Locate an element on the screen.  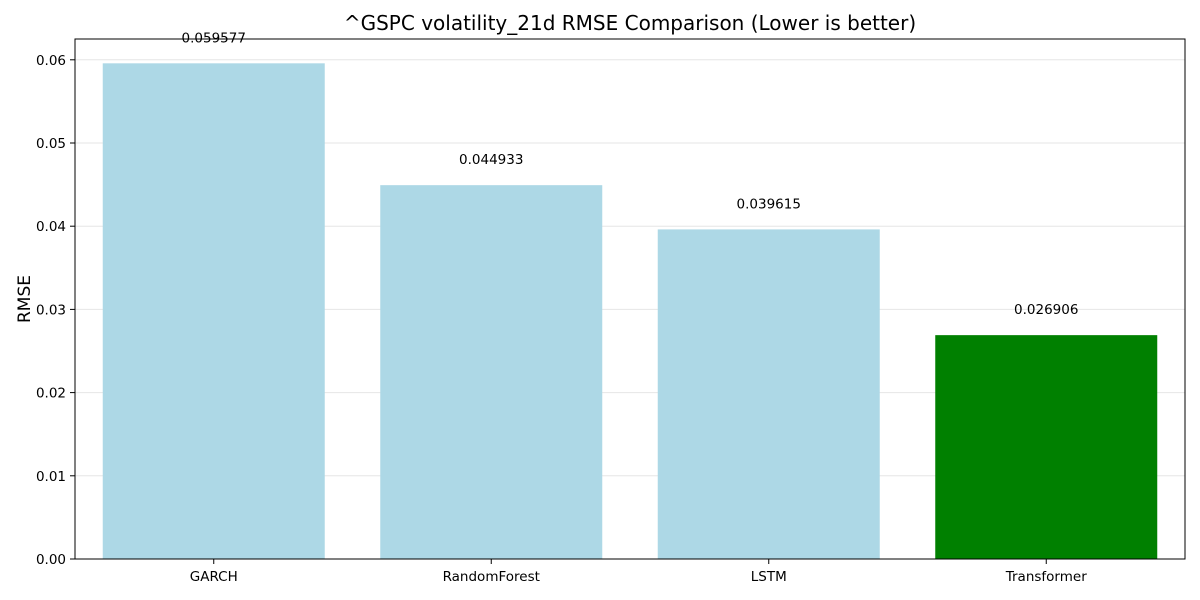
y-axis-ticks: 0.00 0.01 0.02 0.03 0.04 0.05 0.06 is located at coordinates (55, 310).